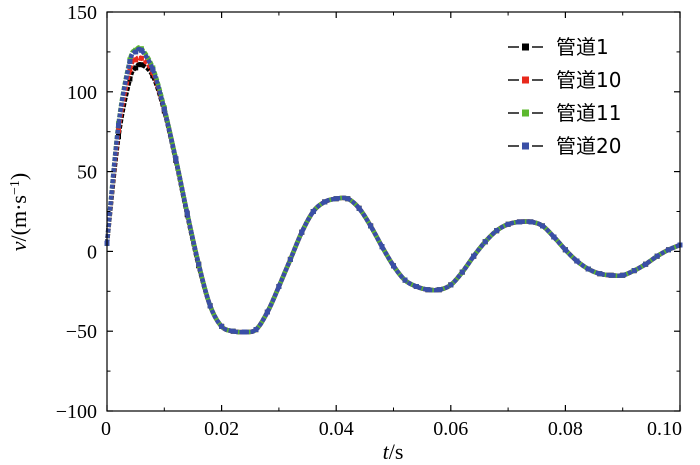 The width and height of the screenshot is (700, 465). I want to click on x-axis-unit: /s, so click(396, 451).